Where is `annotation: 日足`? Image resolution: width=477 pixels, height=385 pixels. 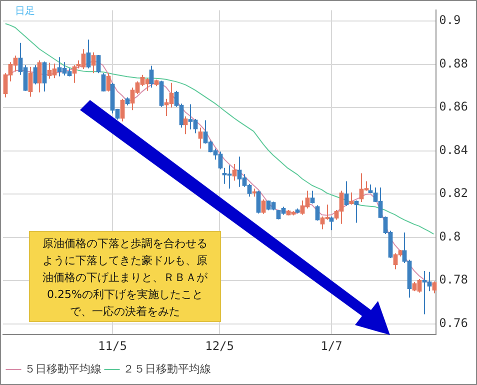
annotation: 日足 is located at coordinates (25, 11).